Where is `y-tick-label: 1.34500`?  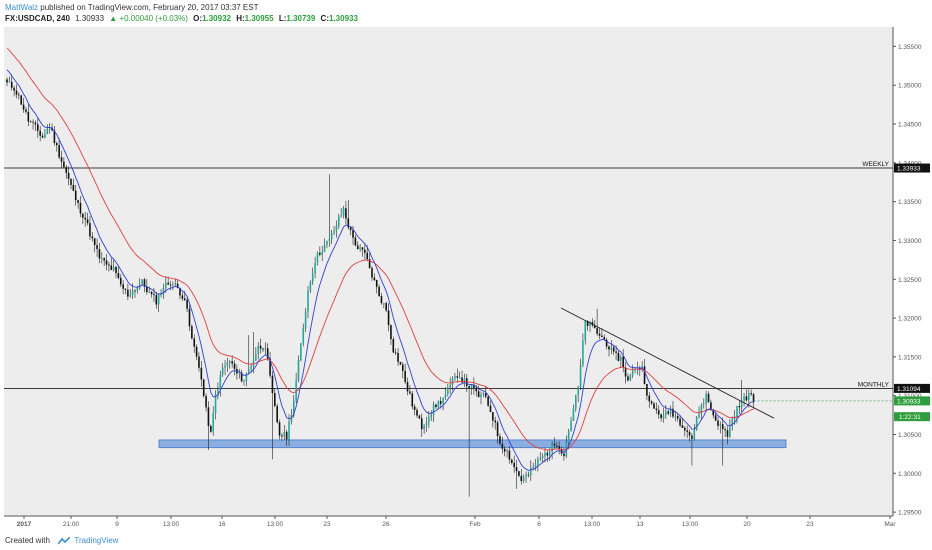
y-tick-label: 1.34500 is located at coordinates (910, 125).